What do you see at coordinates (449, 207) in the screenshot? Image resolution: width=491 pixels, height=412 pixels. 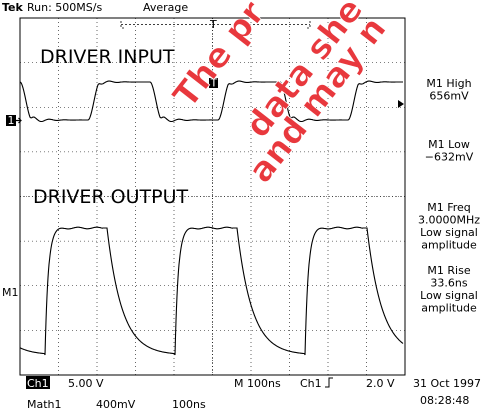 I see `measurement-line: M1 Freq` at bounding box center [449, 207].